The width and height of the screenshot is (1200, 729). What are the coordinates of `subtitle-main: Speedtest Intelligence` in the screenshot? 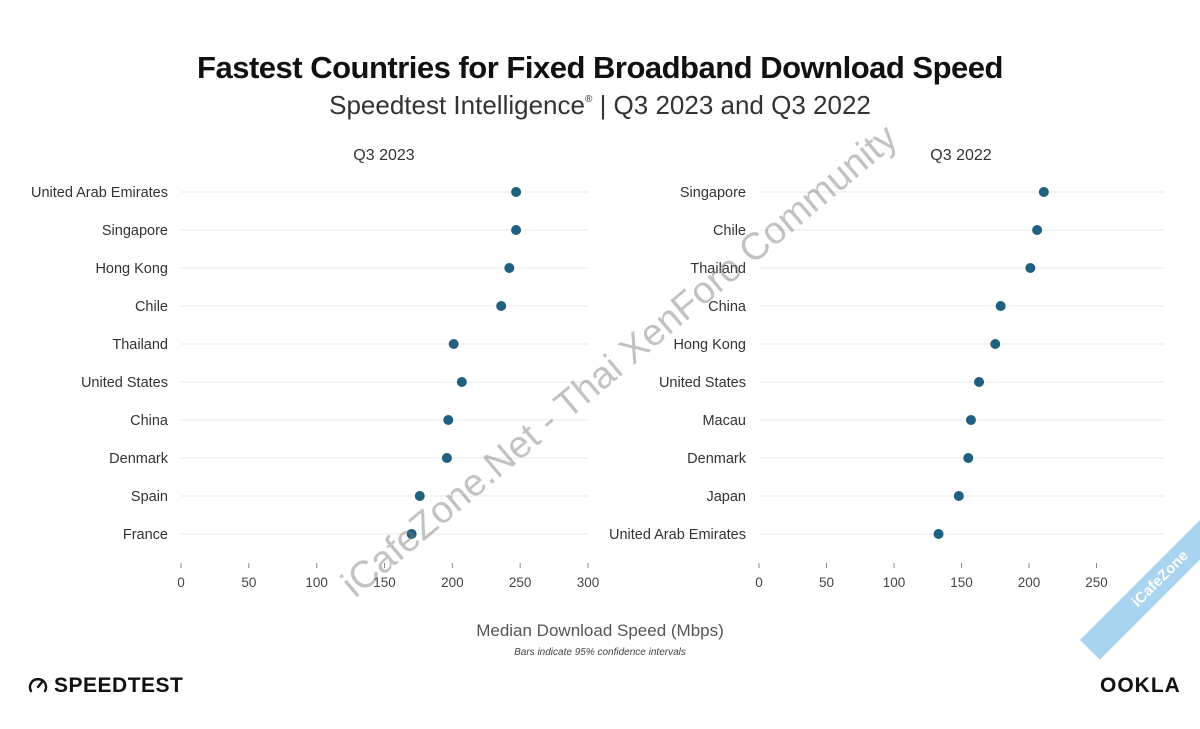 It's located at (457, 105).